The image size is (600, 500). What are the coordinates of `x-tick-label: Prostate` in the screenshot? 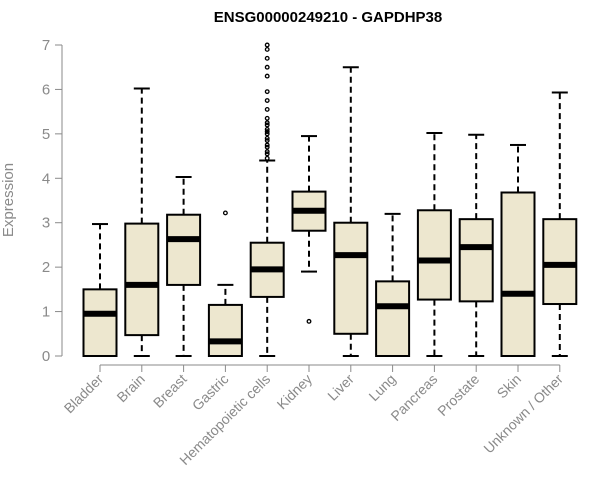 It's located at (458, 395).